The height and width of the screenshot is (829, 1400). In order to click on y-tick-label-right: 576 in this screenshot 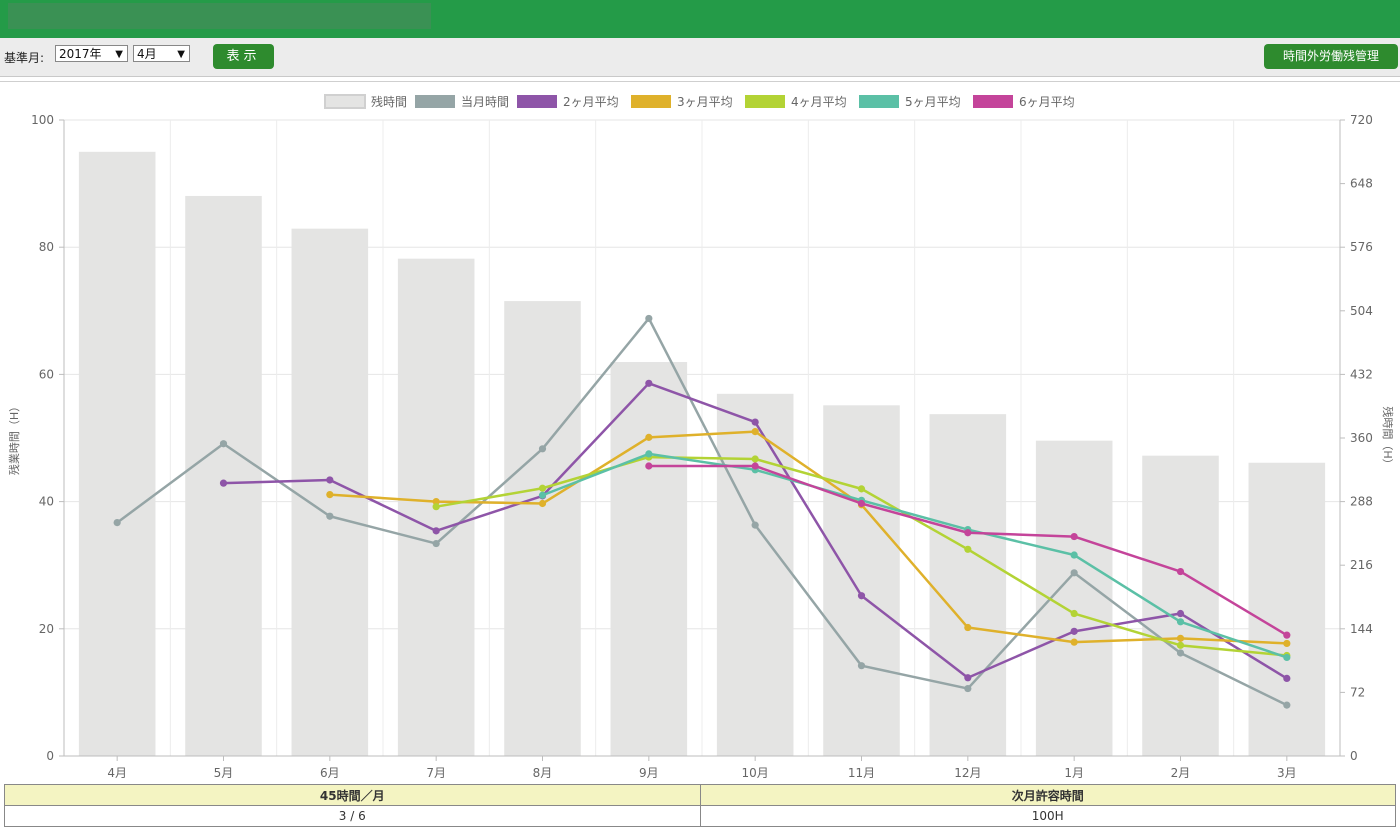, I will do `click(1361, 247)`.